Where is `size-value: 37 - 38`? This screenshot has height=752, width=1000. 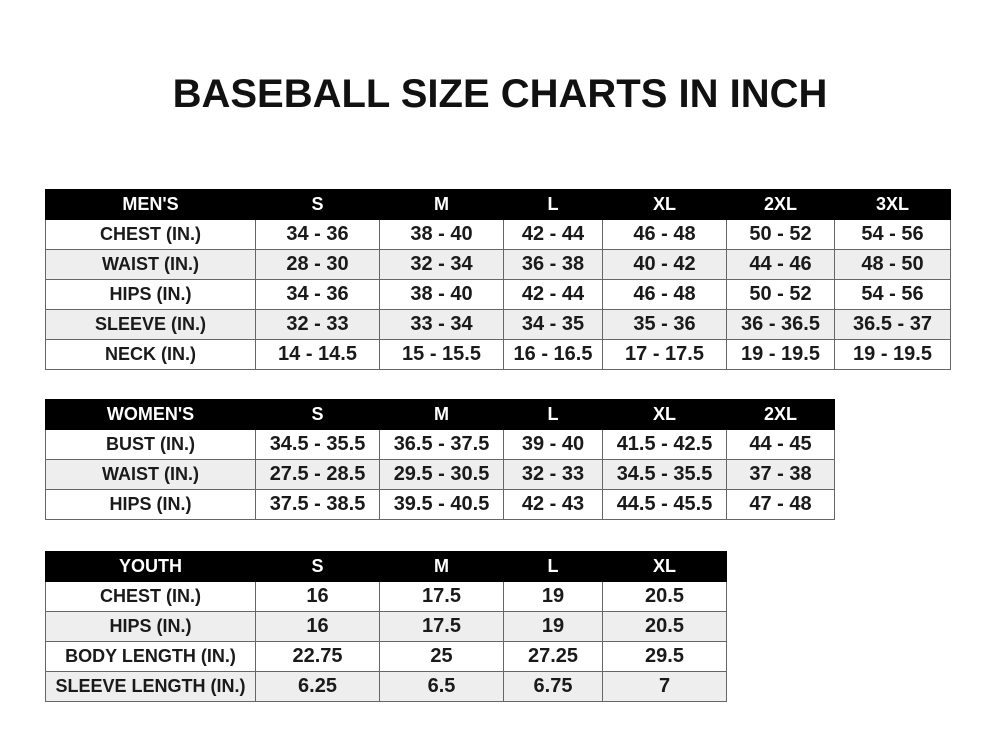 size-value: 37 - 38 is located at coordinates (780, 474).